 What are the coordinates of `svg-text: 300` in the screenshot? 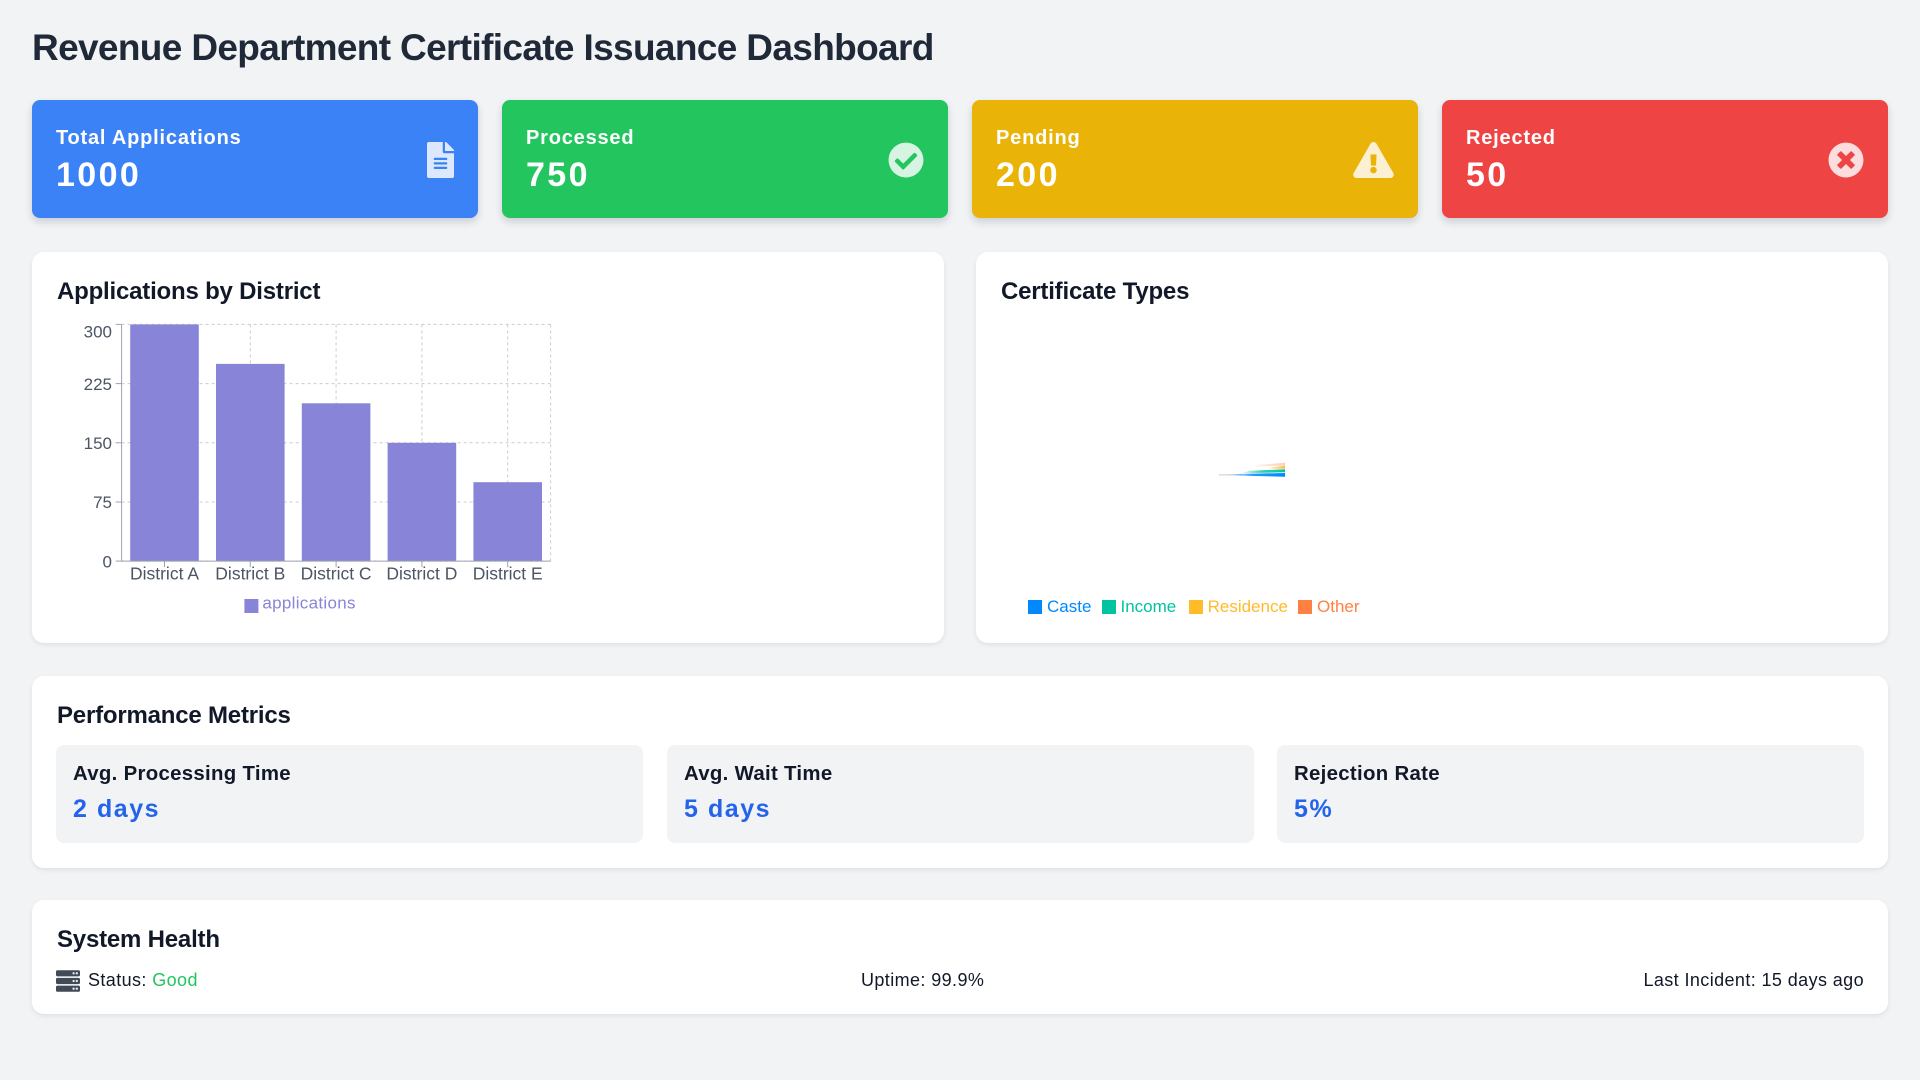 It's located at (98, 332).